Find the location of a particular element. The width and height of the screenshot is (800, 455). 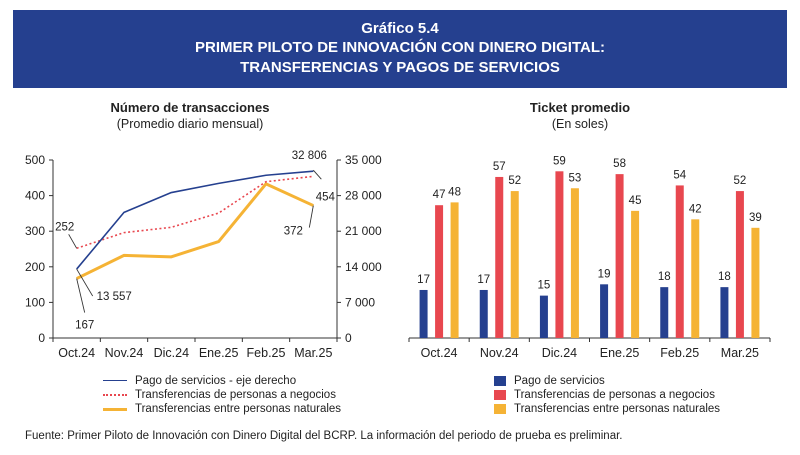

right-tick-label: 21 000 is located at coordinates (363, 231).